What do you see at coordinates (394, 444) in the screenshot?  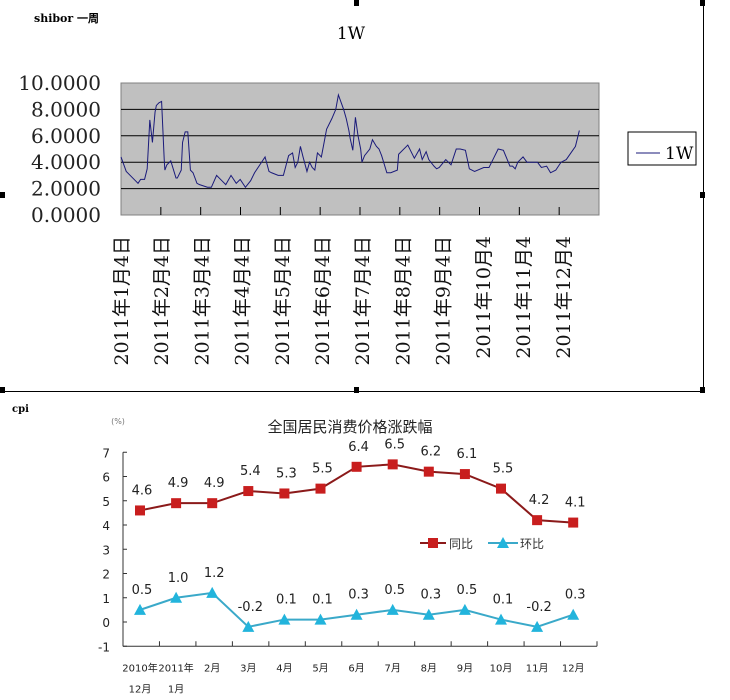 I see `data-label: 6.5` at bounding box center [394, 444].